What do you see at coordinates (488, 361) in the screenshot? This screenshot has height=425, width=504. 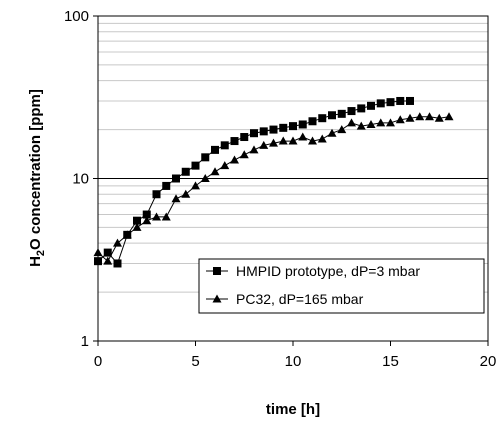 I see `x-tick-label: 20` at bounding box center [488, 361].